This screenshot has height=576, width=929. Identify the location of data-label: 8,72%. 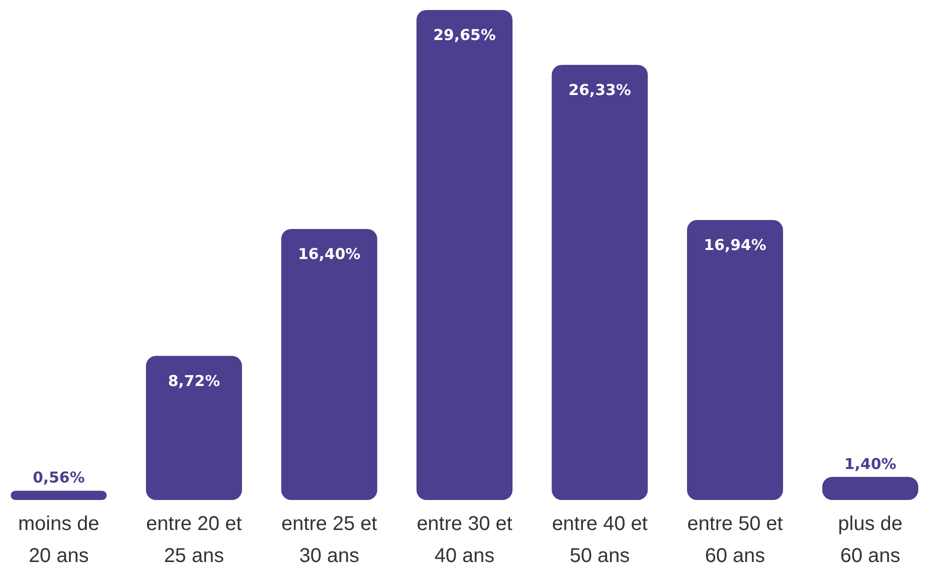
(194, 381).